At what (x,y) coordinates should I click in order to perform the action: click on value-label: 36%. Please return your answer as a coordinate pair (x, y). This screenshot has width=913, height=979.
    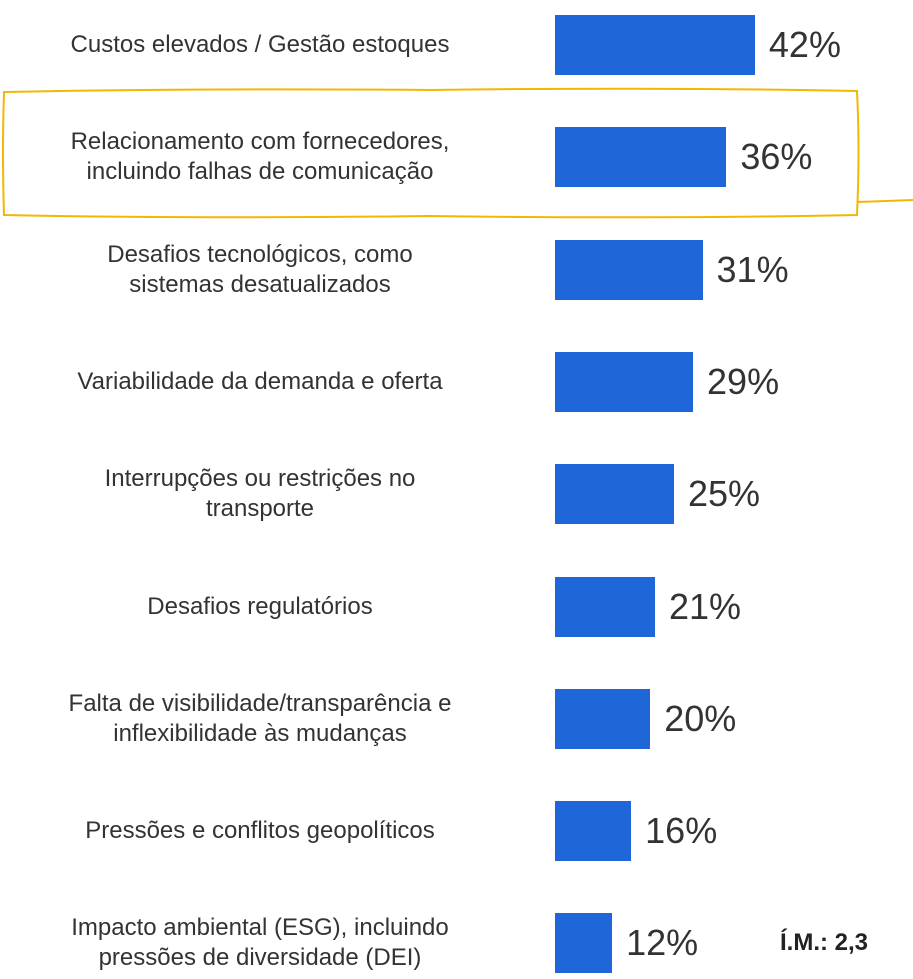
    Looking at the image, I should click on (776, 157).